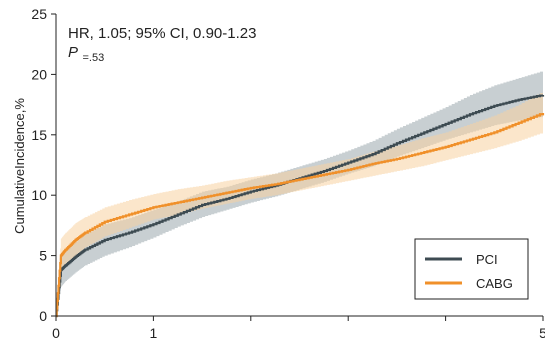 Image resolution: width=545 pixels, height=344 pixels. What do you see at coordinates (39, 195) in the screenshot?
I see `y-tick-label: 10` at bounding box center [39, 195].